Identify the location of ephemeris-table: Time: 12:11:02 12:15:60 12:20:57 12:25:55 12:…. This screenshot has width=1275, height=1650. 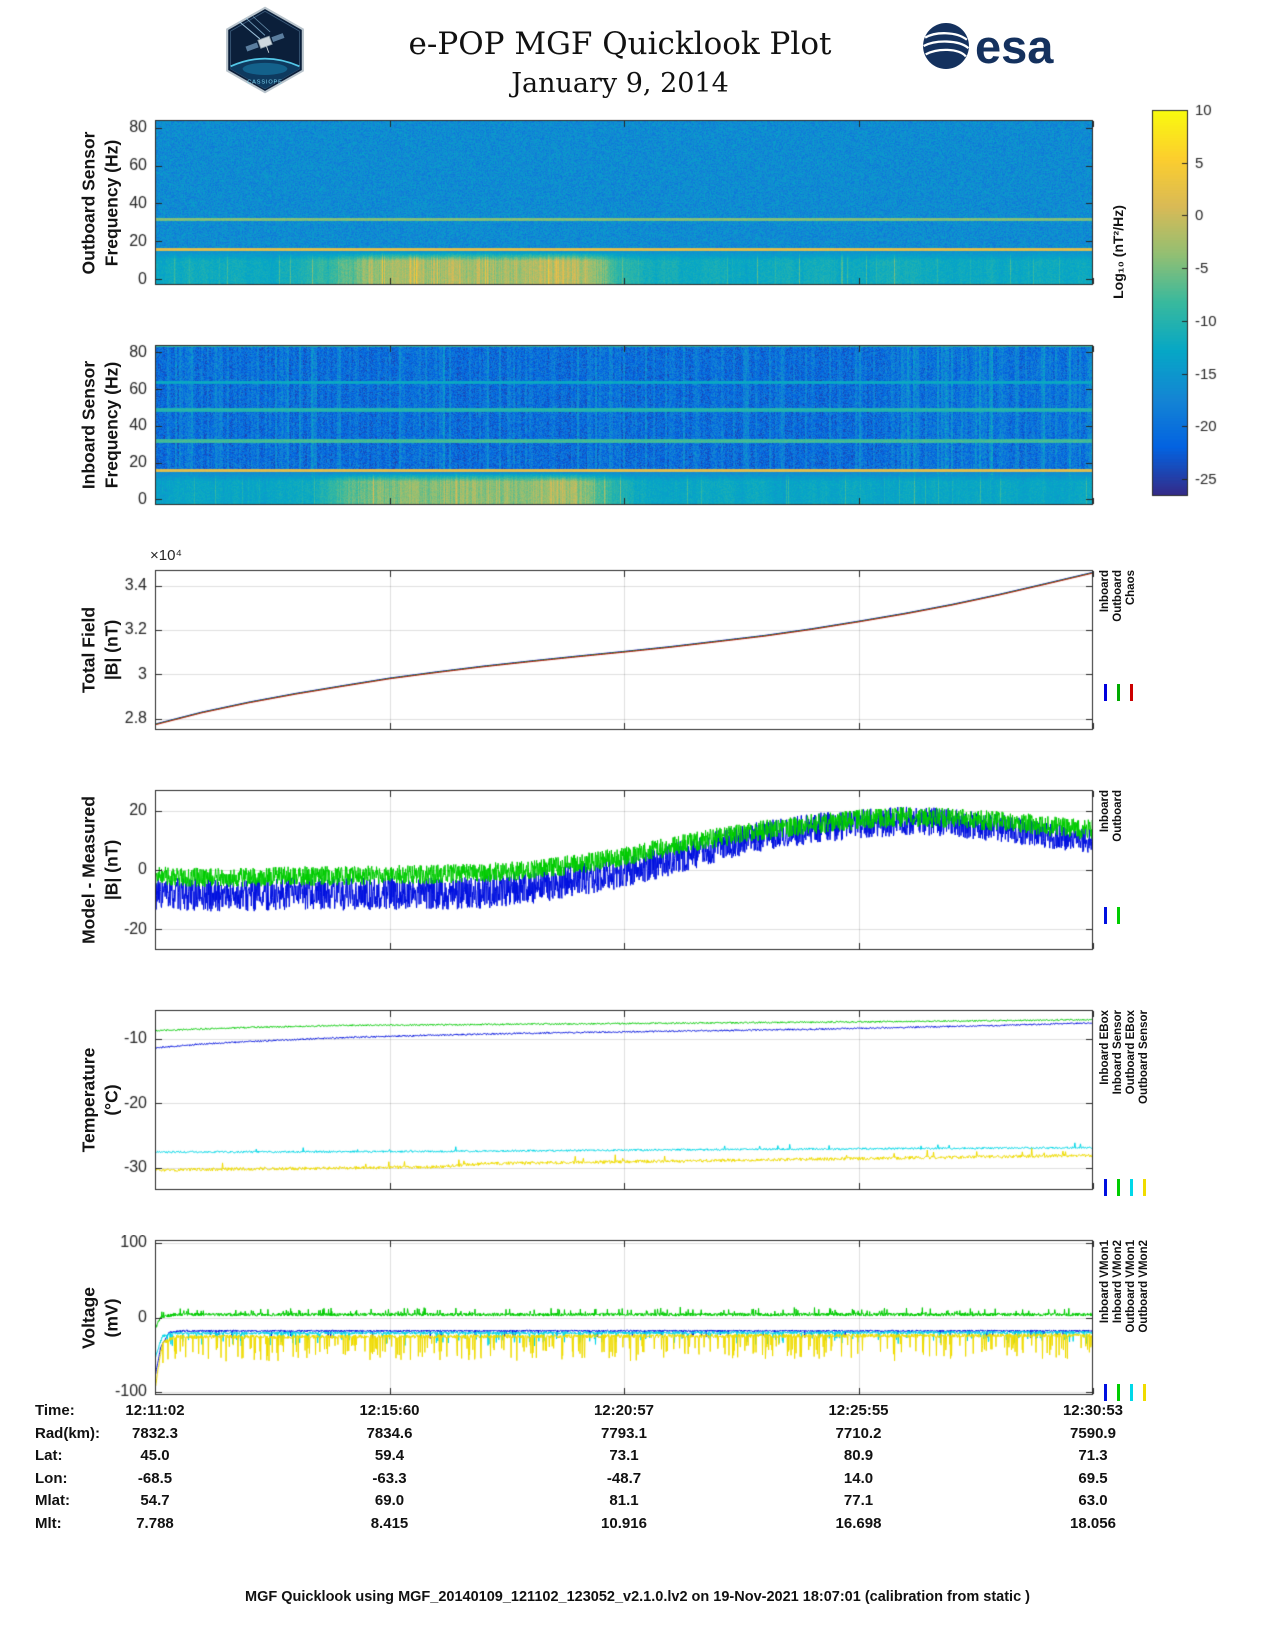
(637, 1469).